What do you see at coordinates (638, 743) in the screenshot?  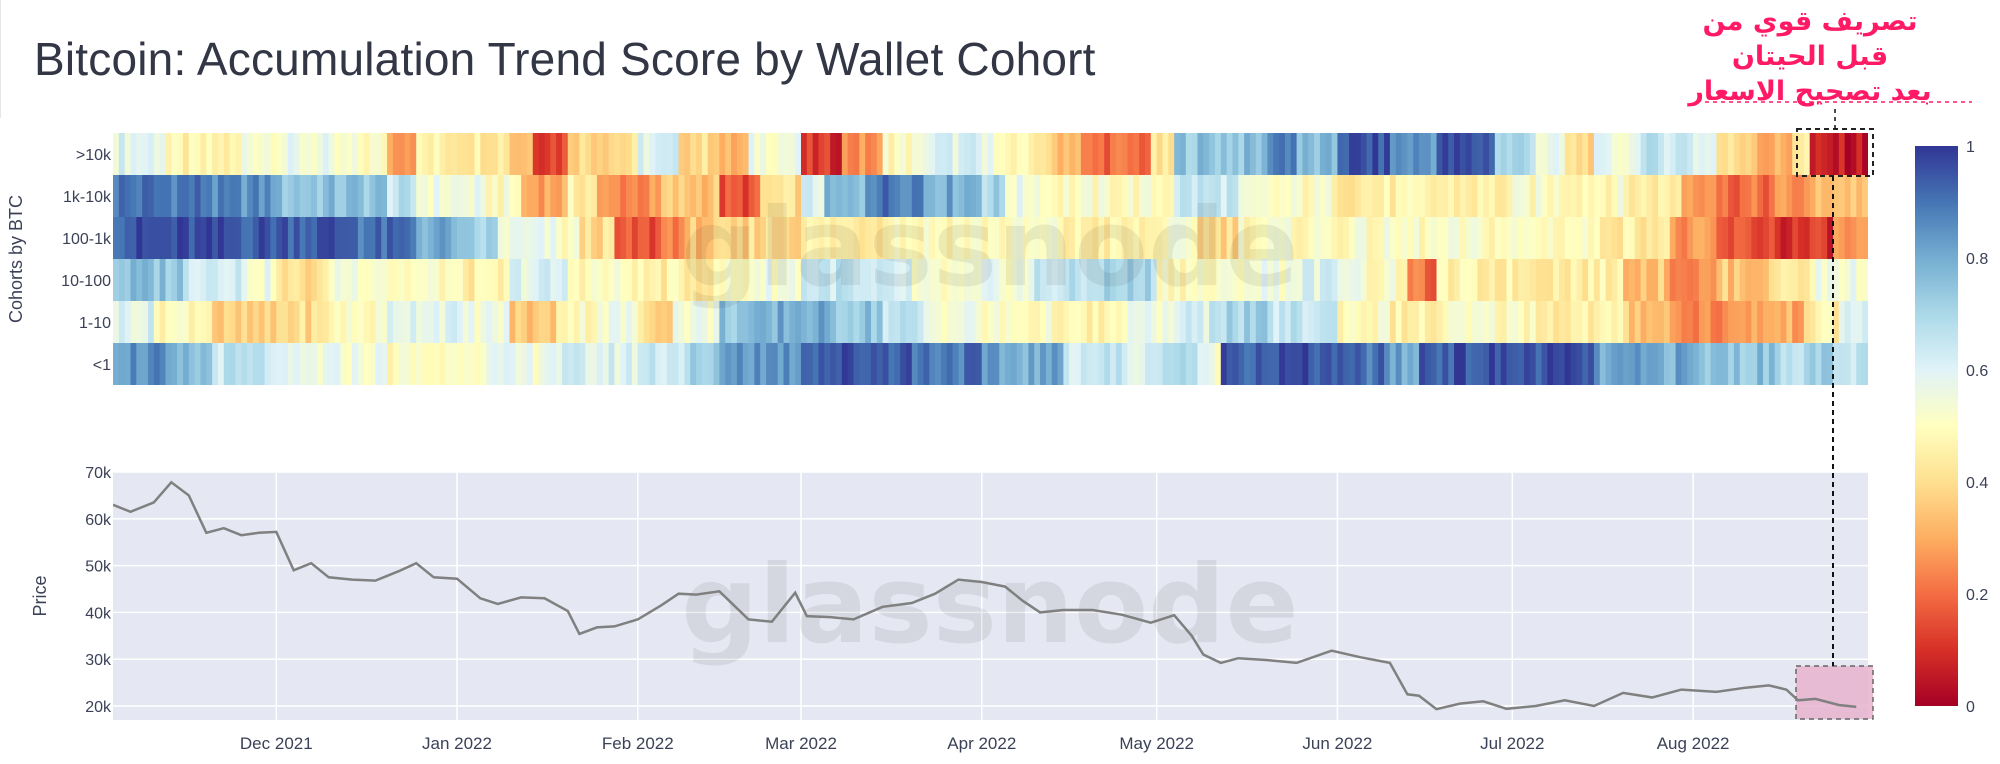 I see `price-x-tick: Feb 2022` at bounding box center [638, 743].